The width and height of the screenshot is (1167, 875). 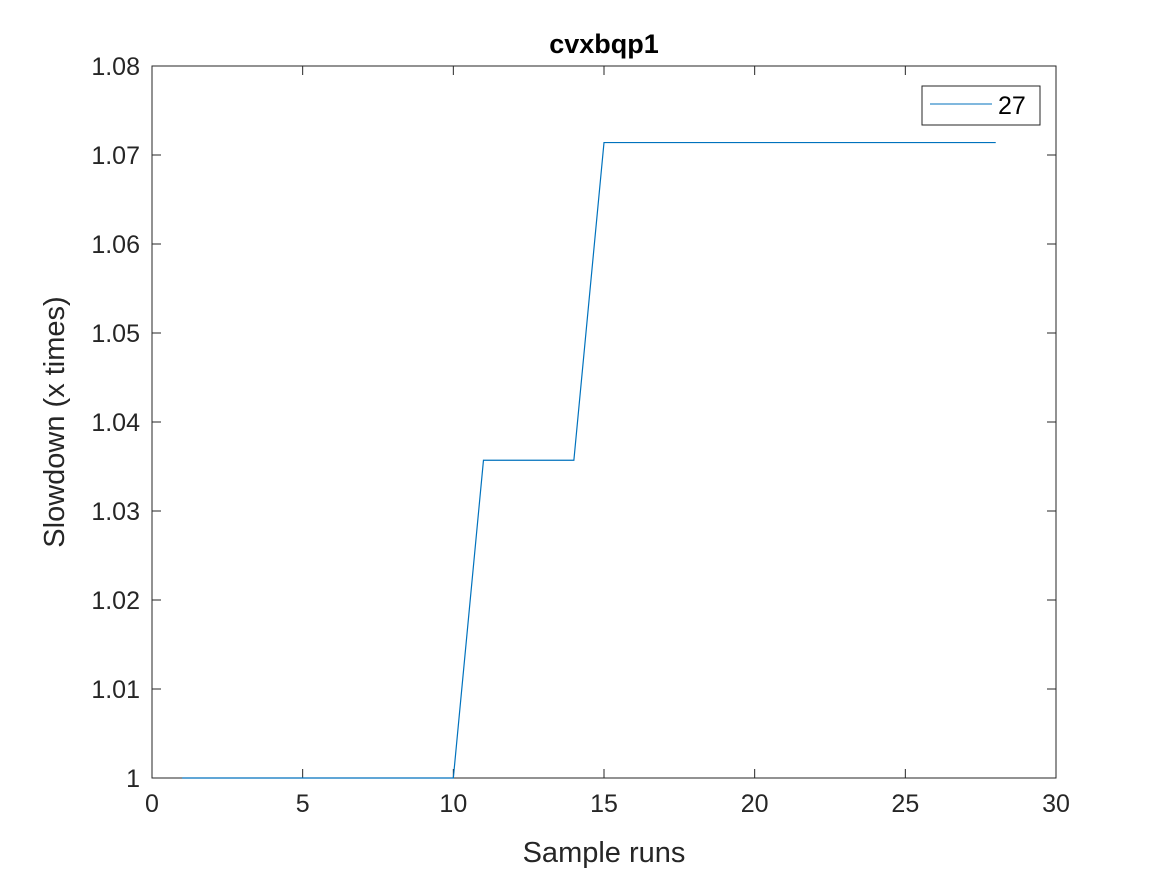 What do you see at coordinates (115, 67) in the screenshot?
I see `y-tick-label: 1.08` at bounding box center [115, 67].